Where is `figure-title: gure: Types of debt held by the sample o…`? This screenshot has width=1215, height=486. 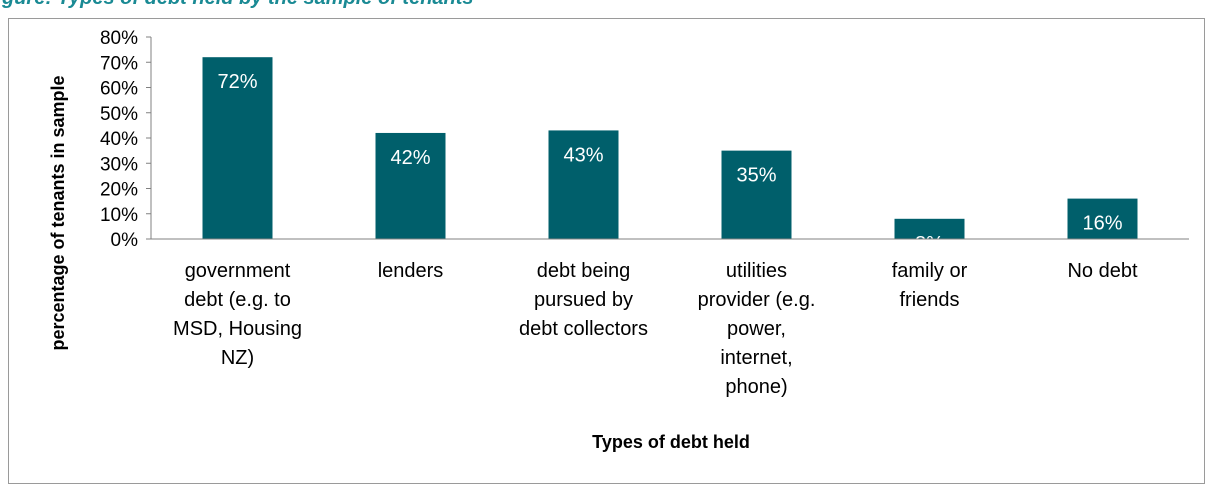 figure-title: gure: Types of debt held by the sample o… is located at coordinates (238, 5).